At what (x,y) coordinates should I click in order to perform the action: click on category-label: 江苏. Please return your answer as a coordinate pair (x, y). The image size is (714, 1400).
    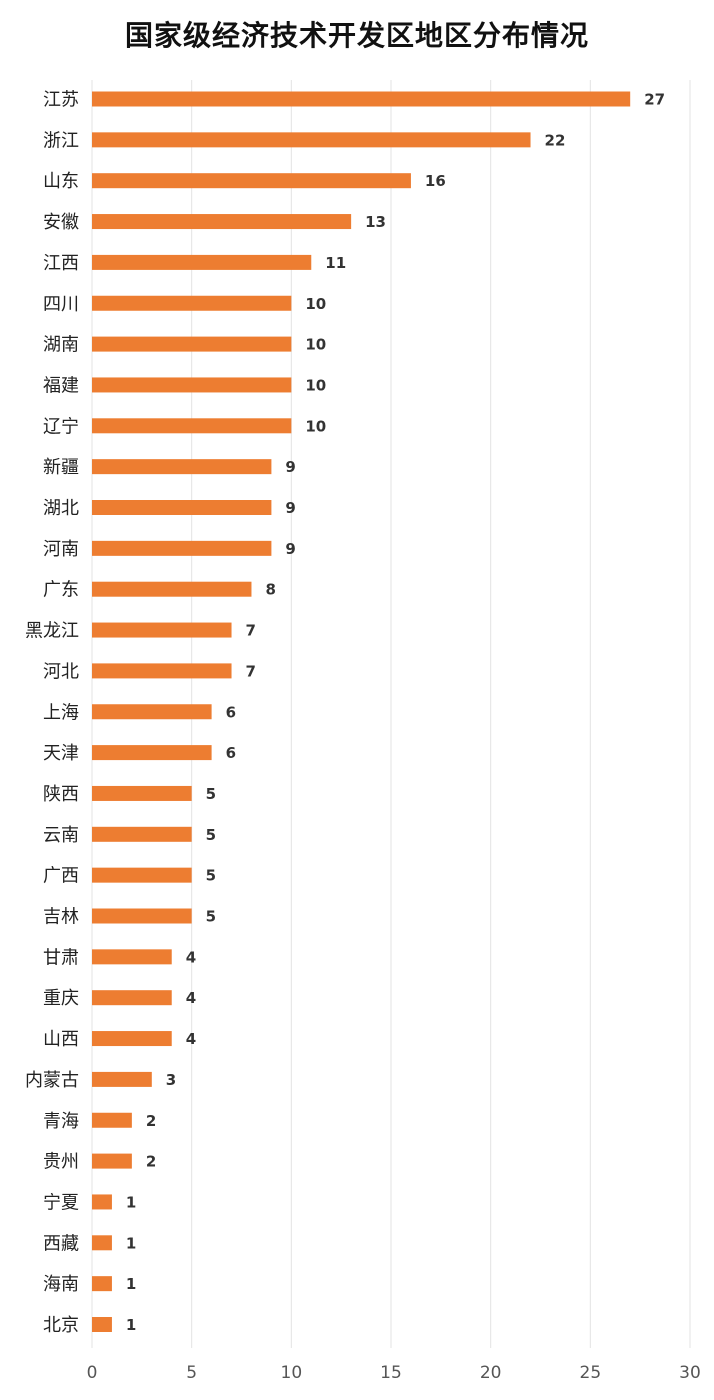
    Looking at the image, I should click on (61, 100).